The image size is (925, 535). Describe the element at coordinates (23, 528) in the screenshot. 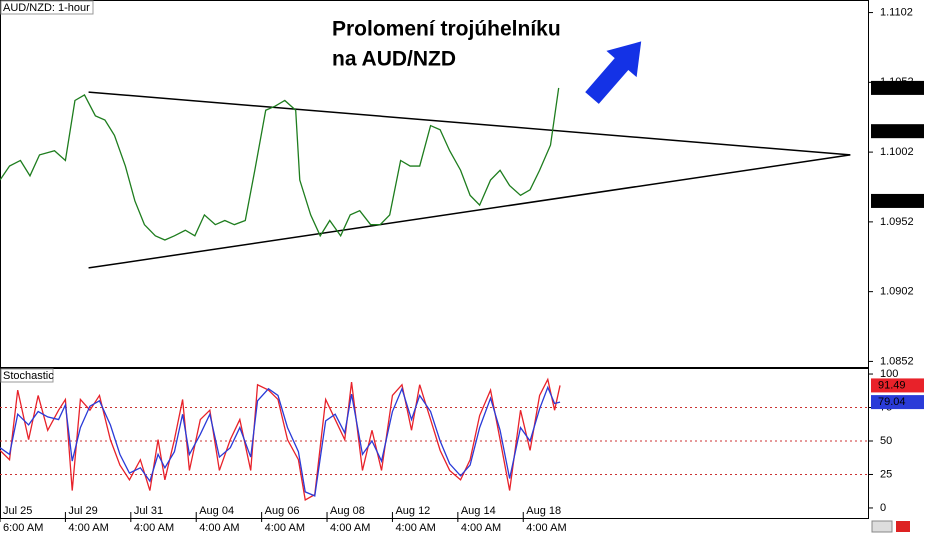

I see `x-tick-sublabel: 6:00 AM` at that location.